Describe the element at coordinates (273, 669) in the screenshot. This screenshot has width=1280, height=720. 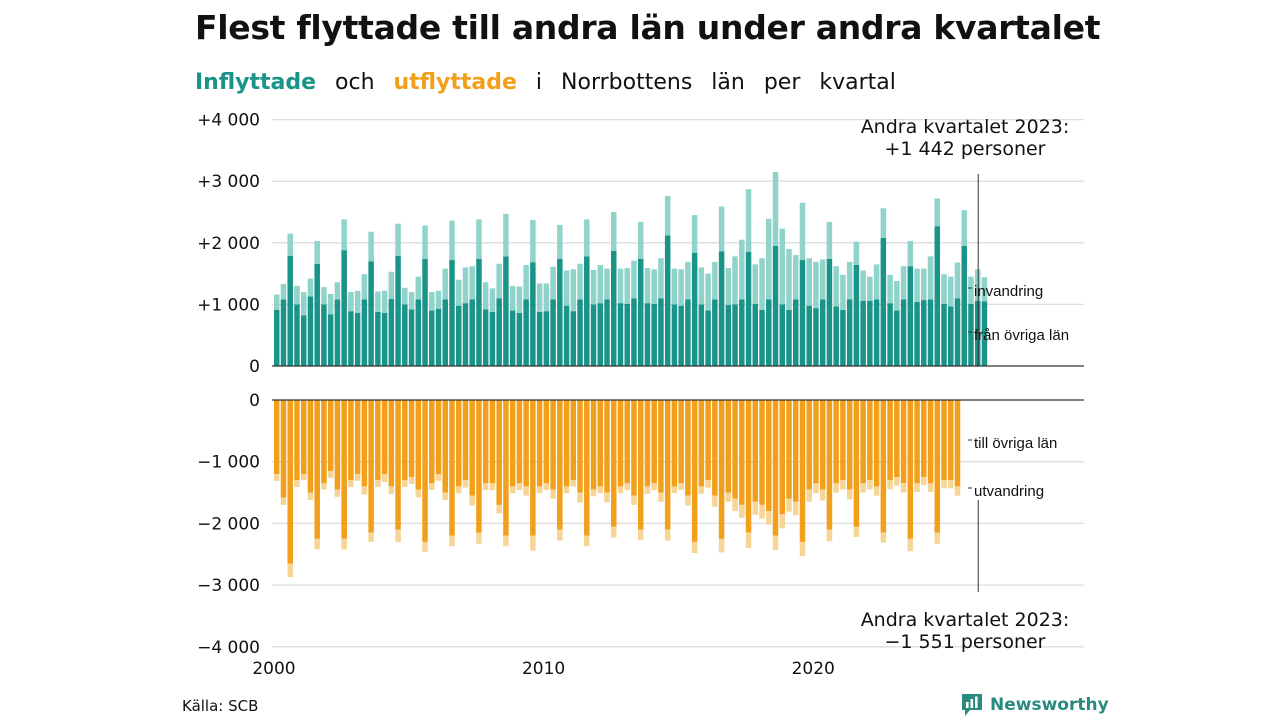
I see `x-tick-label: 2000` at that location.